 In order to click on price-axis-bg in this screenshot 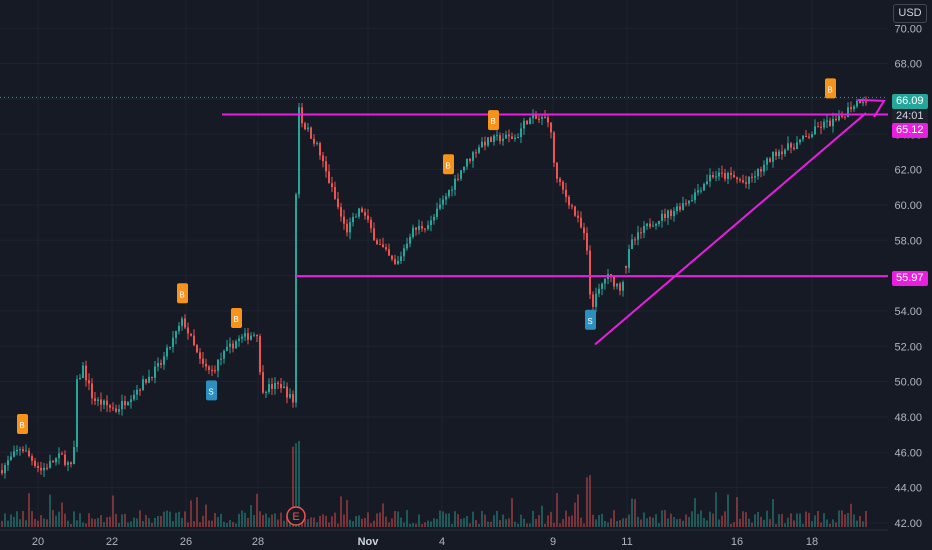, I will do `click(910, 265)`.